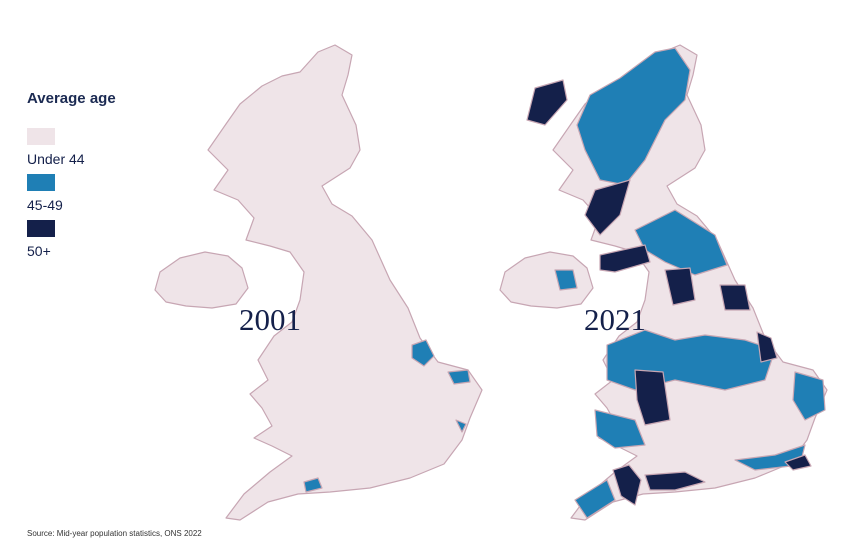 The image size is (856, 552). I want to click on legend-label: 50+, so click(39, 251).